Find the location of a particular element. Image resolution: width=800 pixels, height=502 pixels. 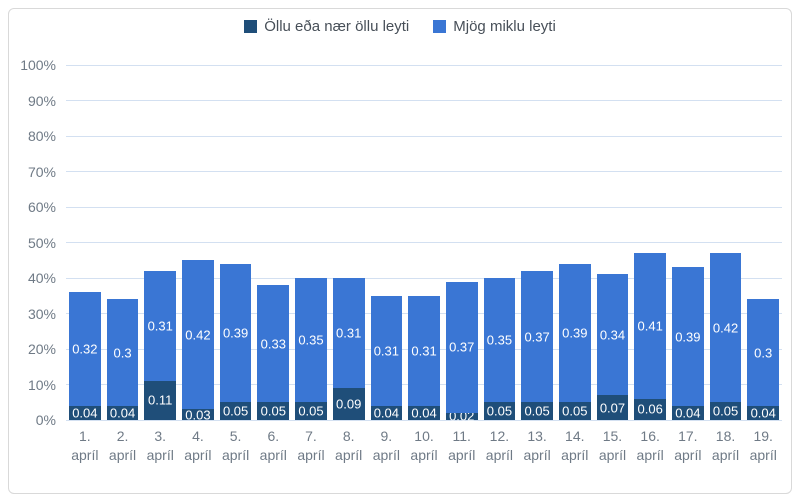

bar-group: 0.11 0.31 is located at coordinates (160, 242).